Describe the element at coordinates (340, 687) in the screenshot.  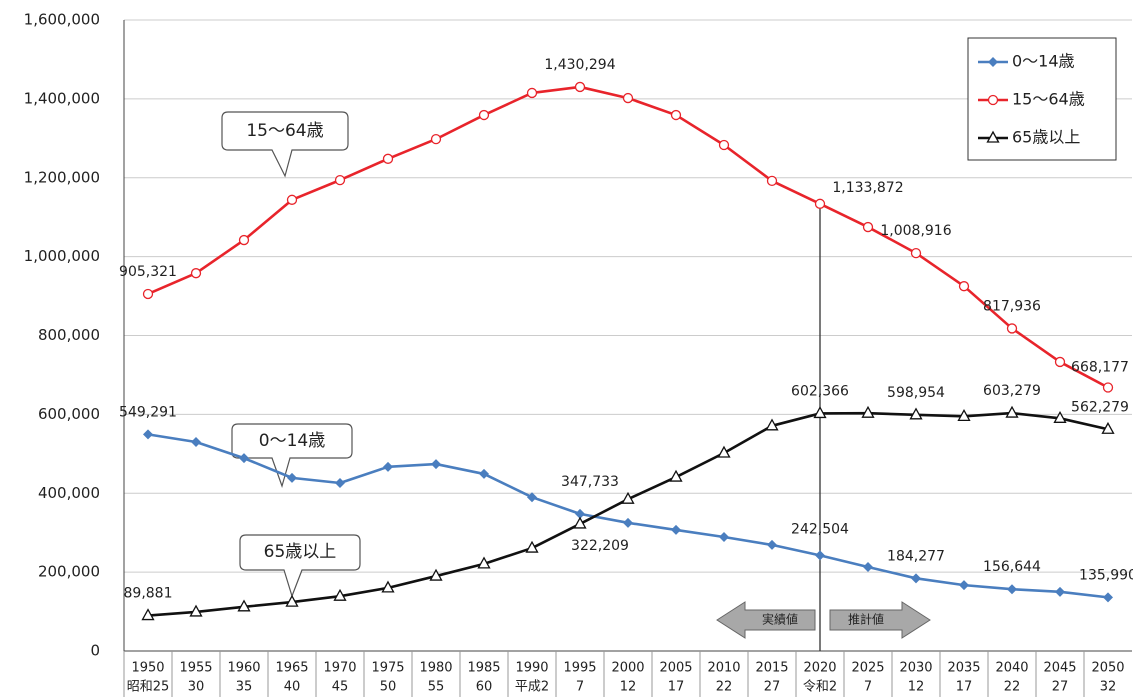
I see `x-era-label: 45` at that location.